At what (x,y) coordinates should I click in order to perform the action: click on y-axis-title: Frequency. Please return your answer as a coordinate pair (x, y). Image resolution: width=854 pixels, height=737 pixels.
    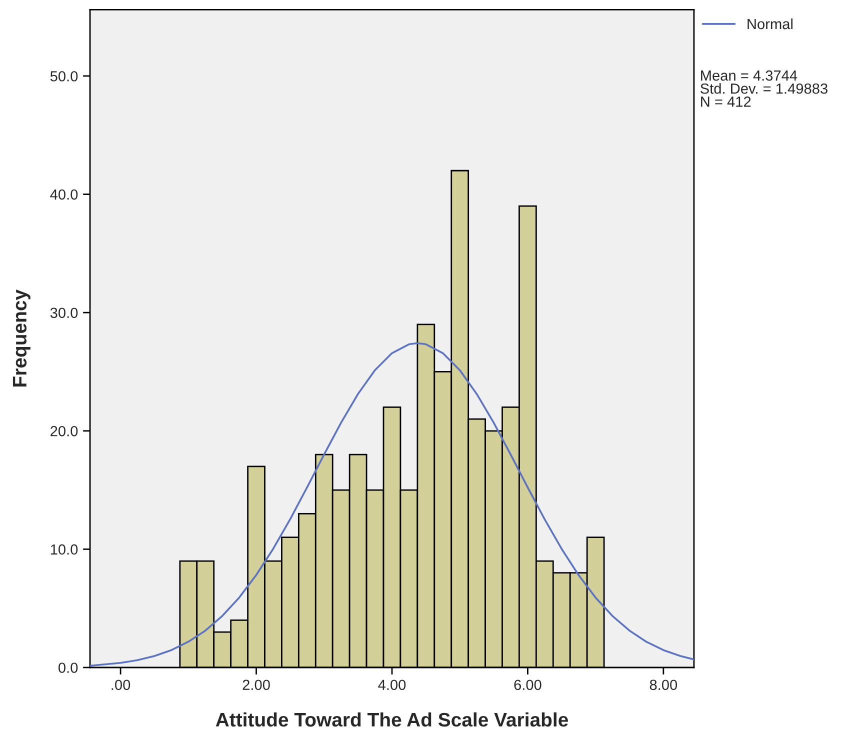
    Looking at the image, I should click on (21, 338).